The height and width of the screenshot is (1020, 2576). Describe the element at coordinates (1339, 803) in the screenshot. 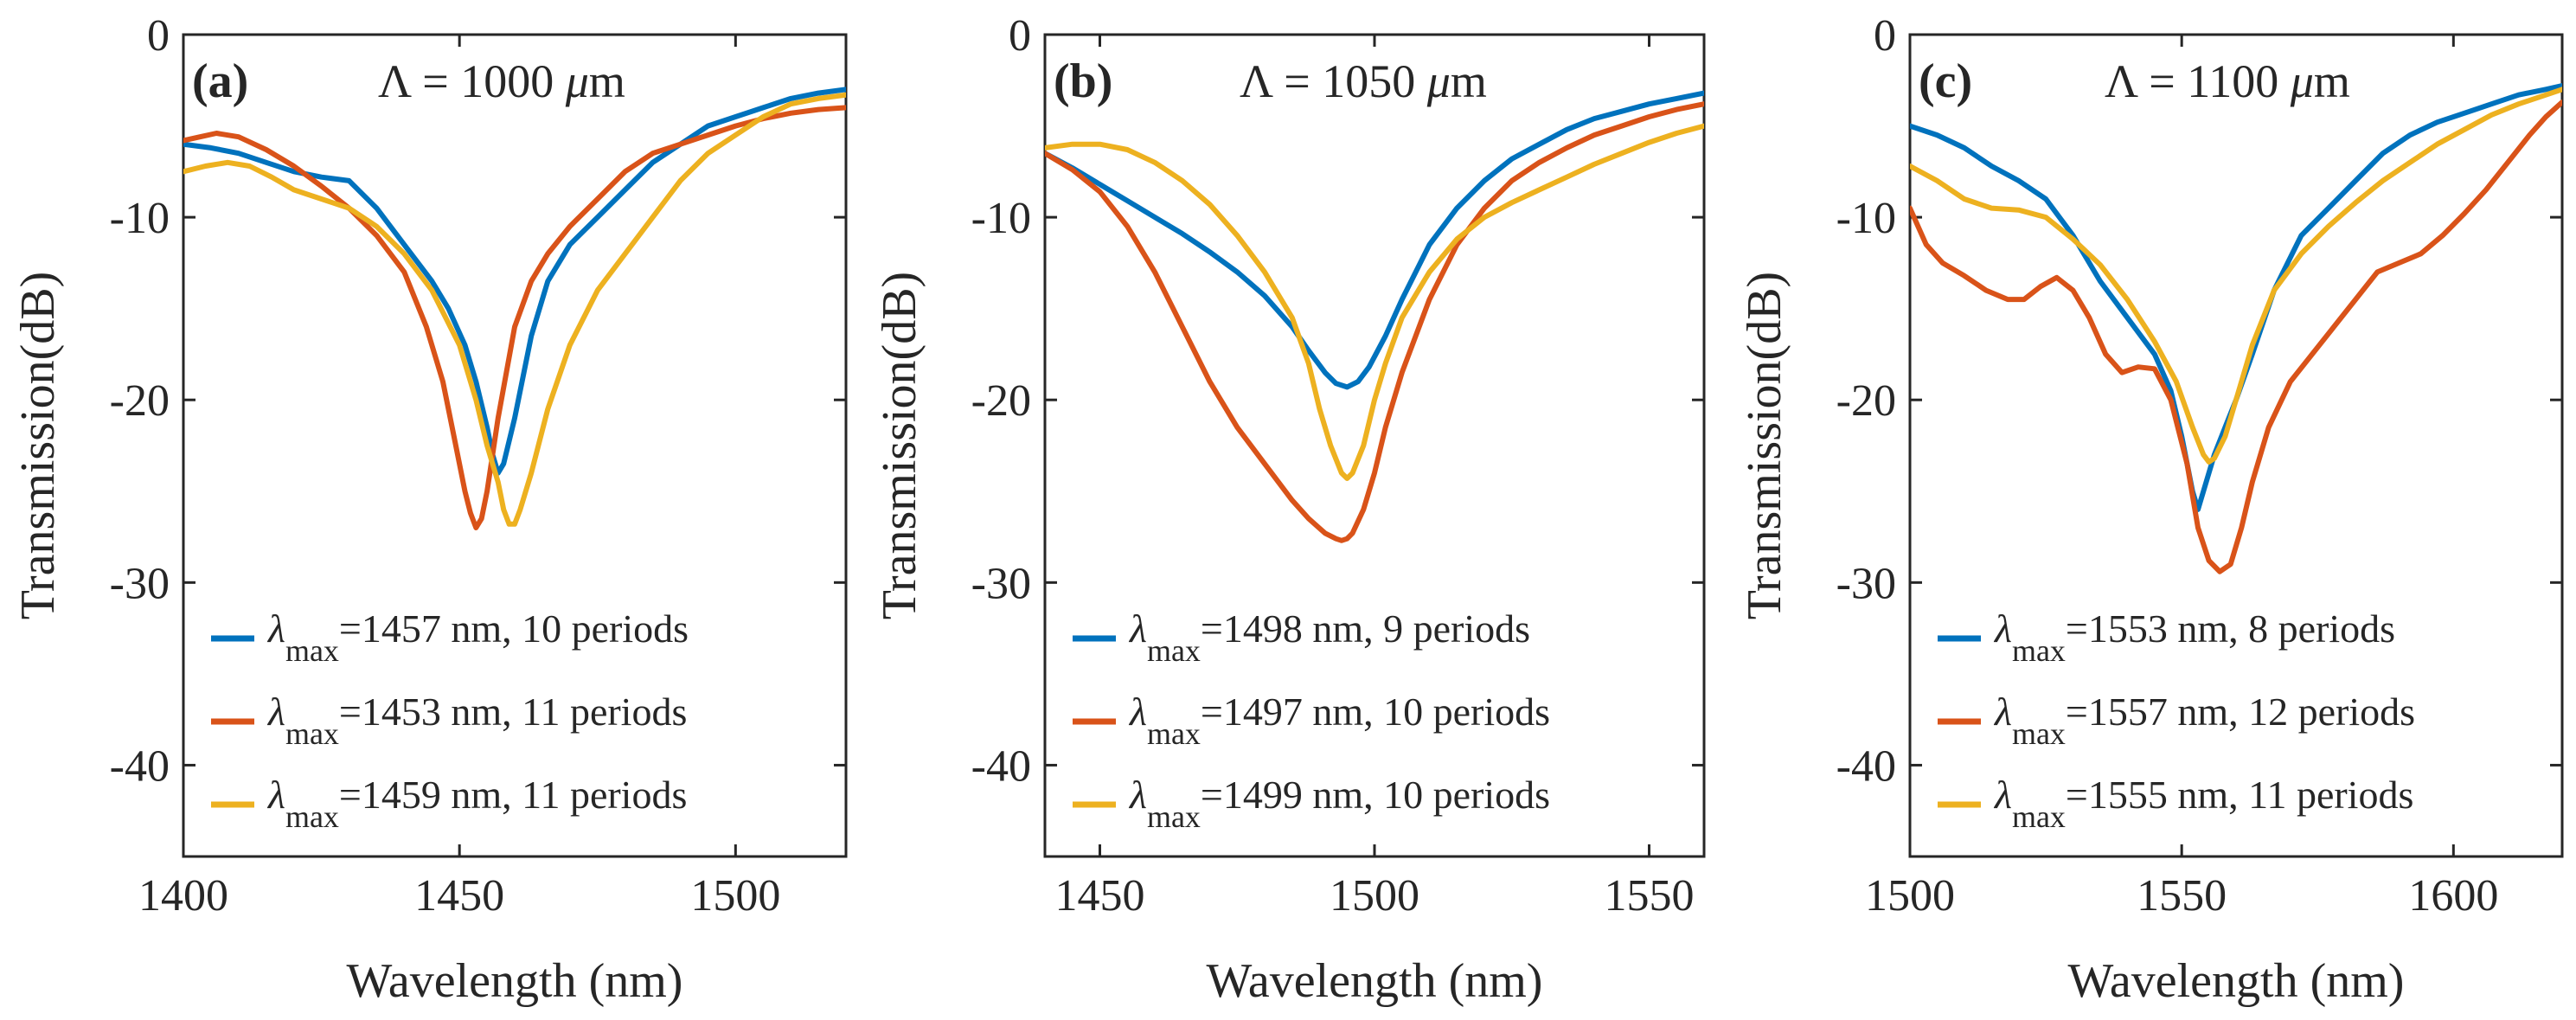

I see `legend-entry-3: λmax=1499 nm, 10 periods` at that location.